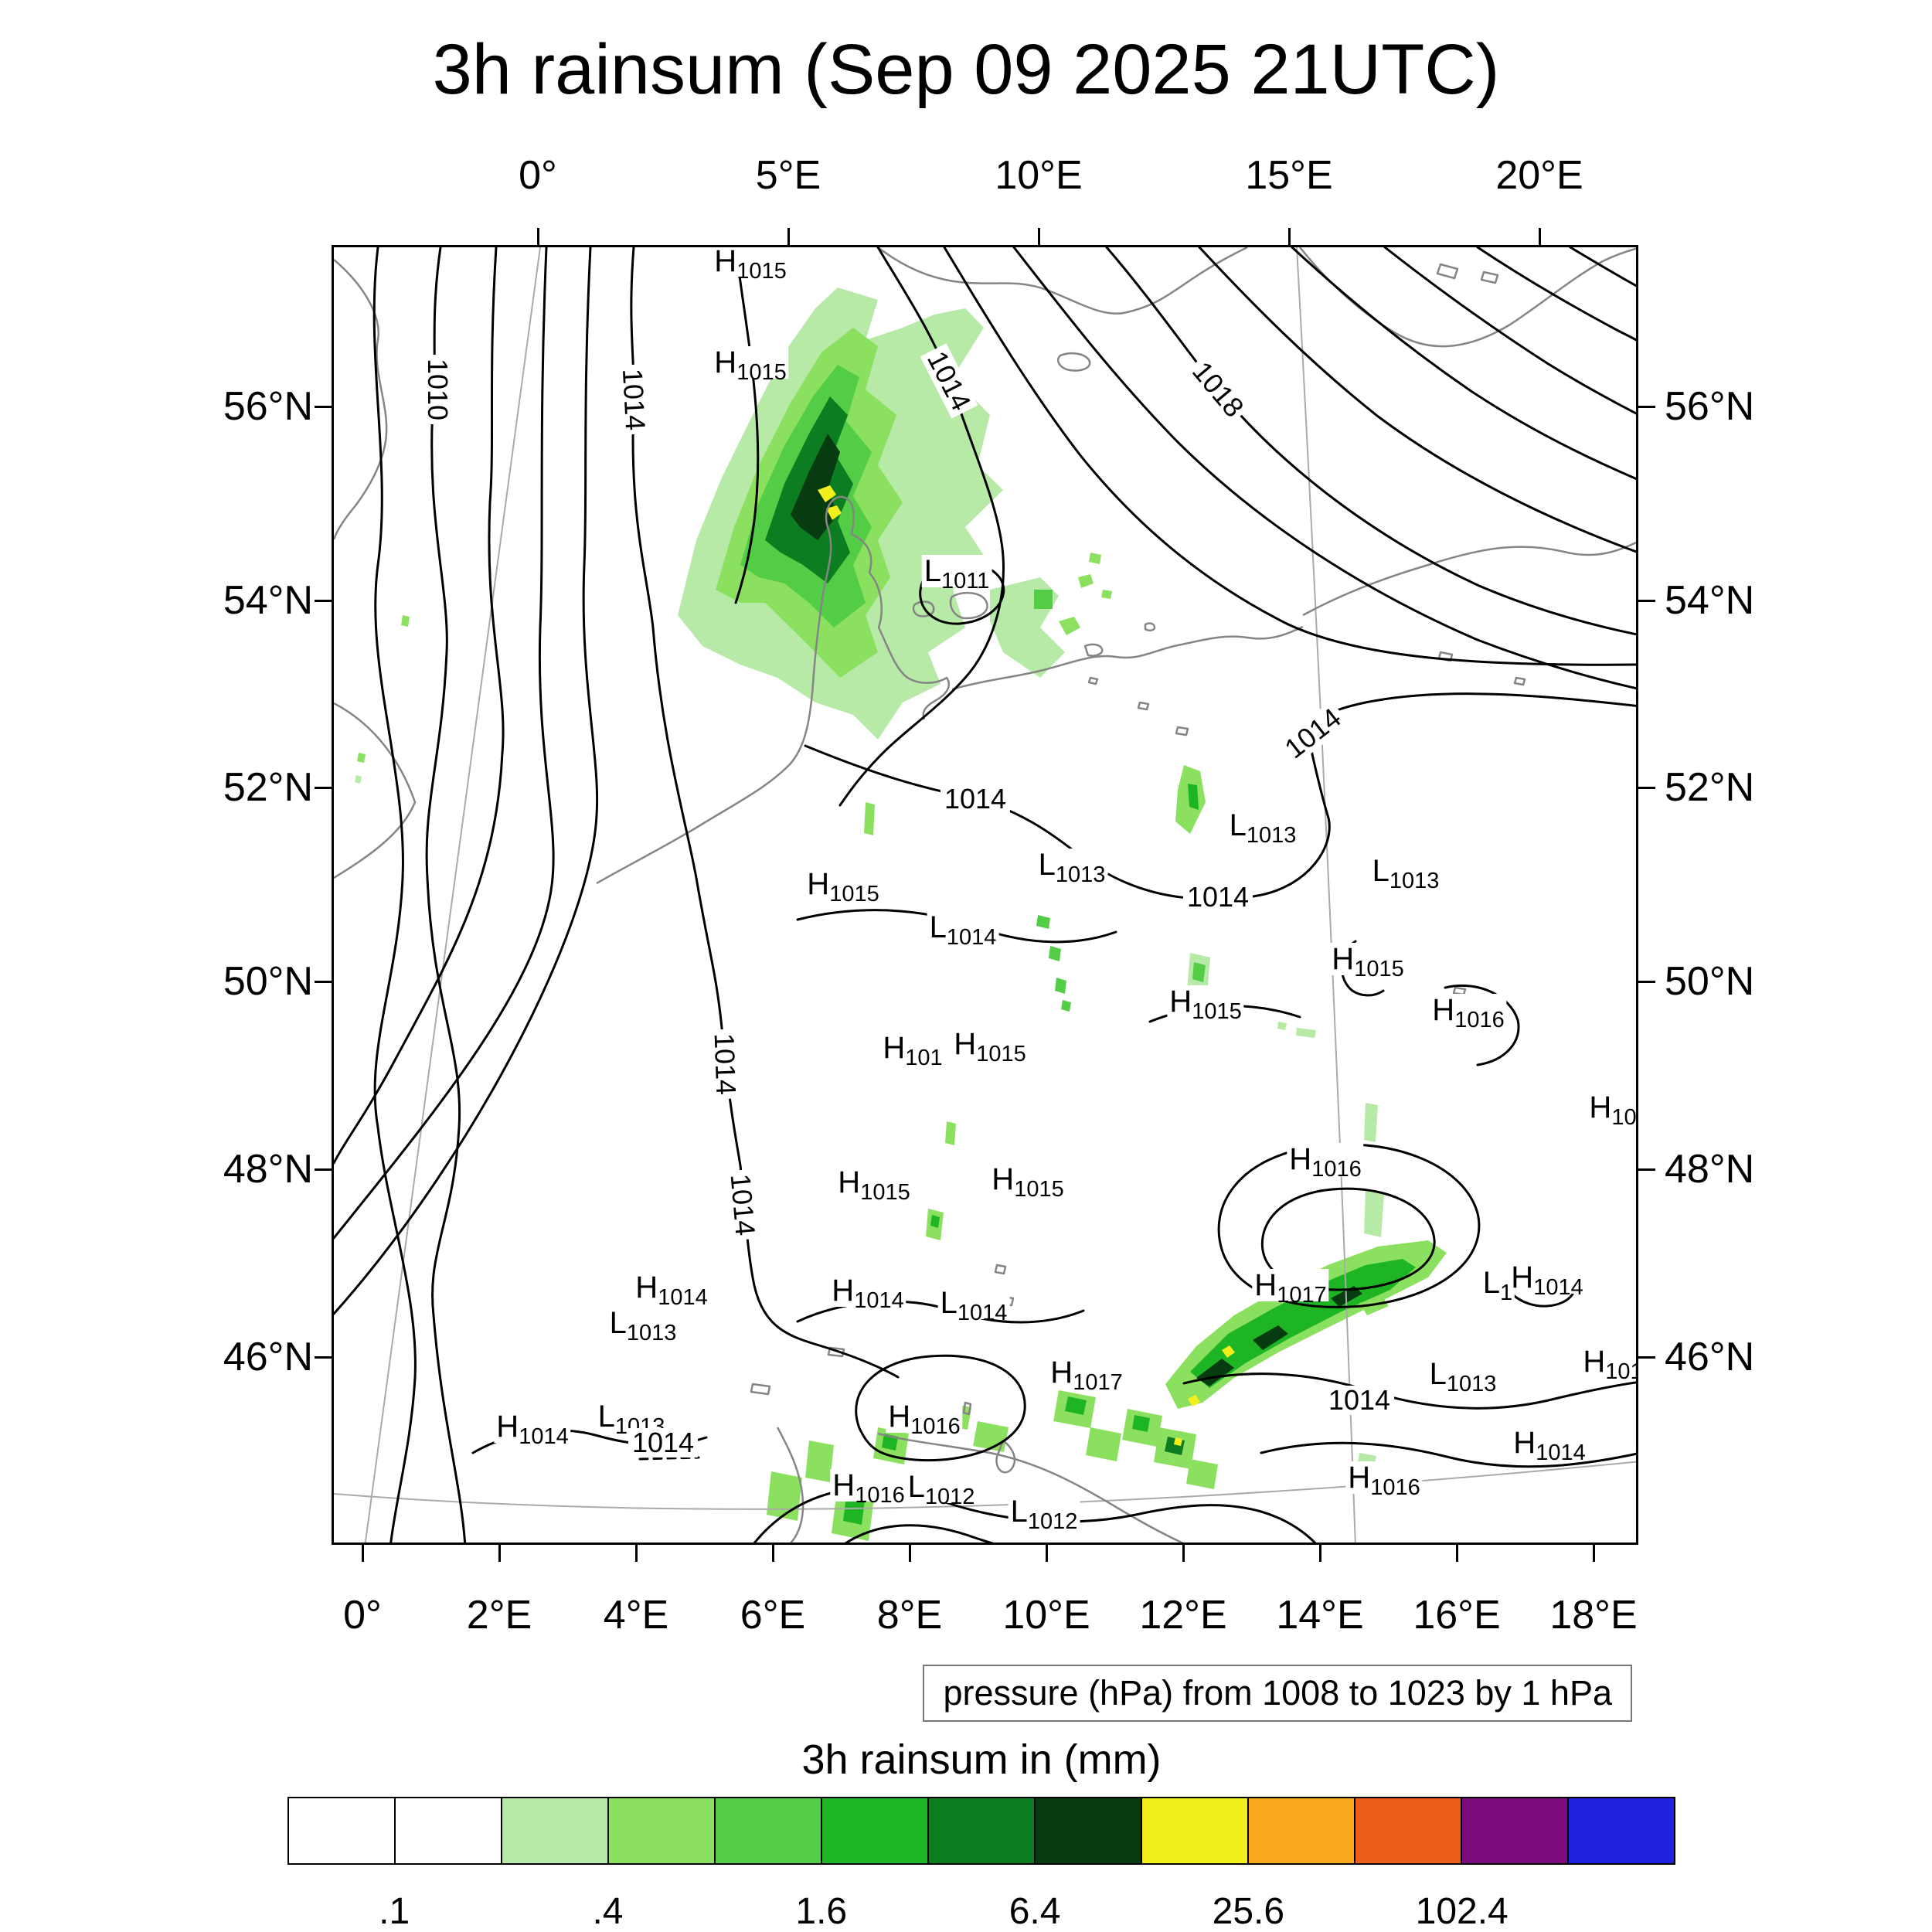  What do you see at coordinates (1098, 1383) in the screenshot?
I see `pressure-value: 1017` at bounding box center [1098, 1383].